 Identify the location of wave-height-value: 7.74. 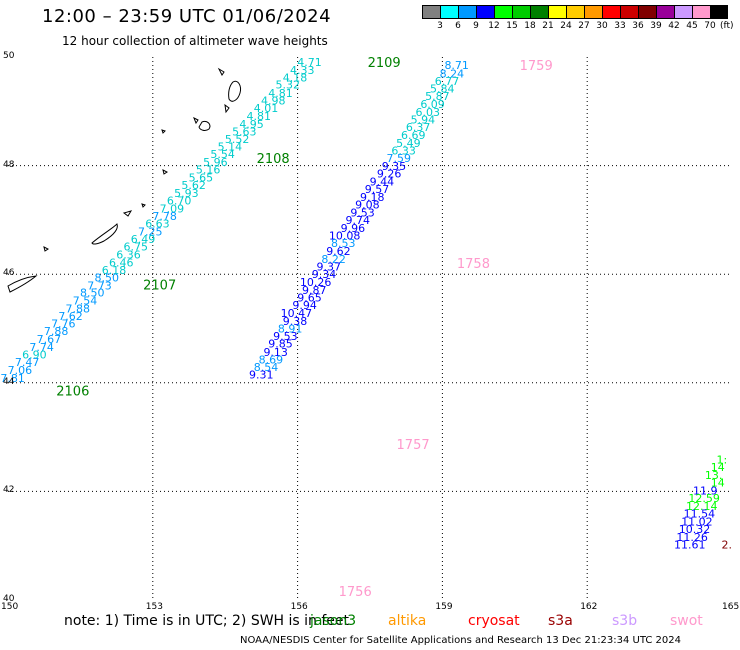
(41, 347).